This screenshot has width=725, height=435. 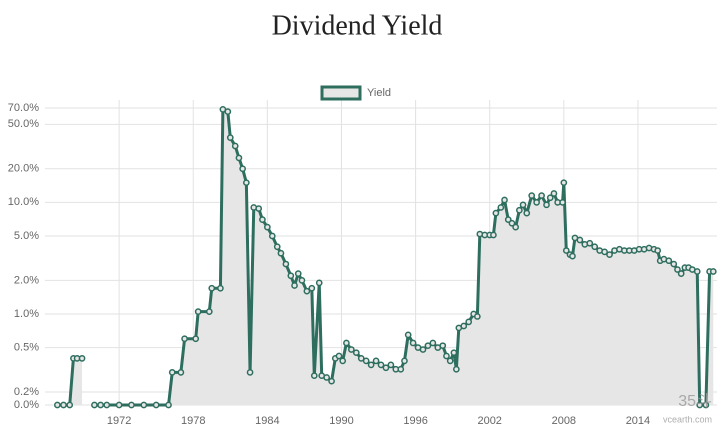 I want to click on x-tick-label: 1978, so click(x=193, y=421).